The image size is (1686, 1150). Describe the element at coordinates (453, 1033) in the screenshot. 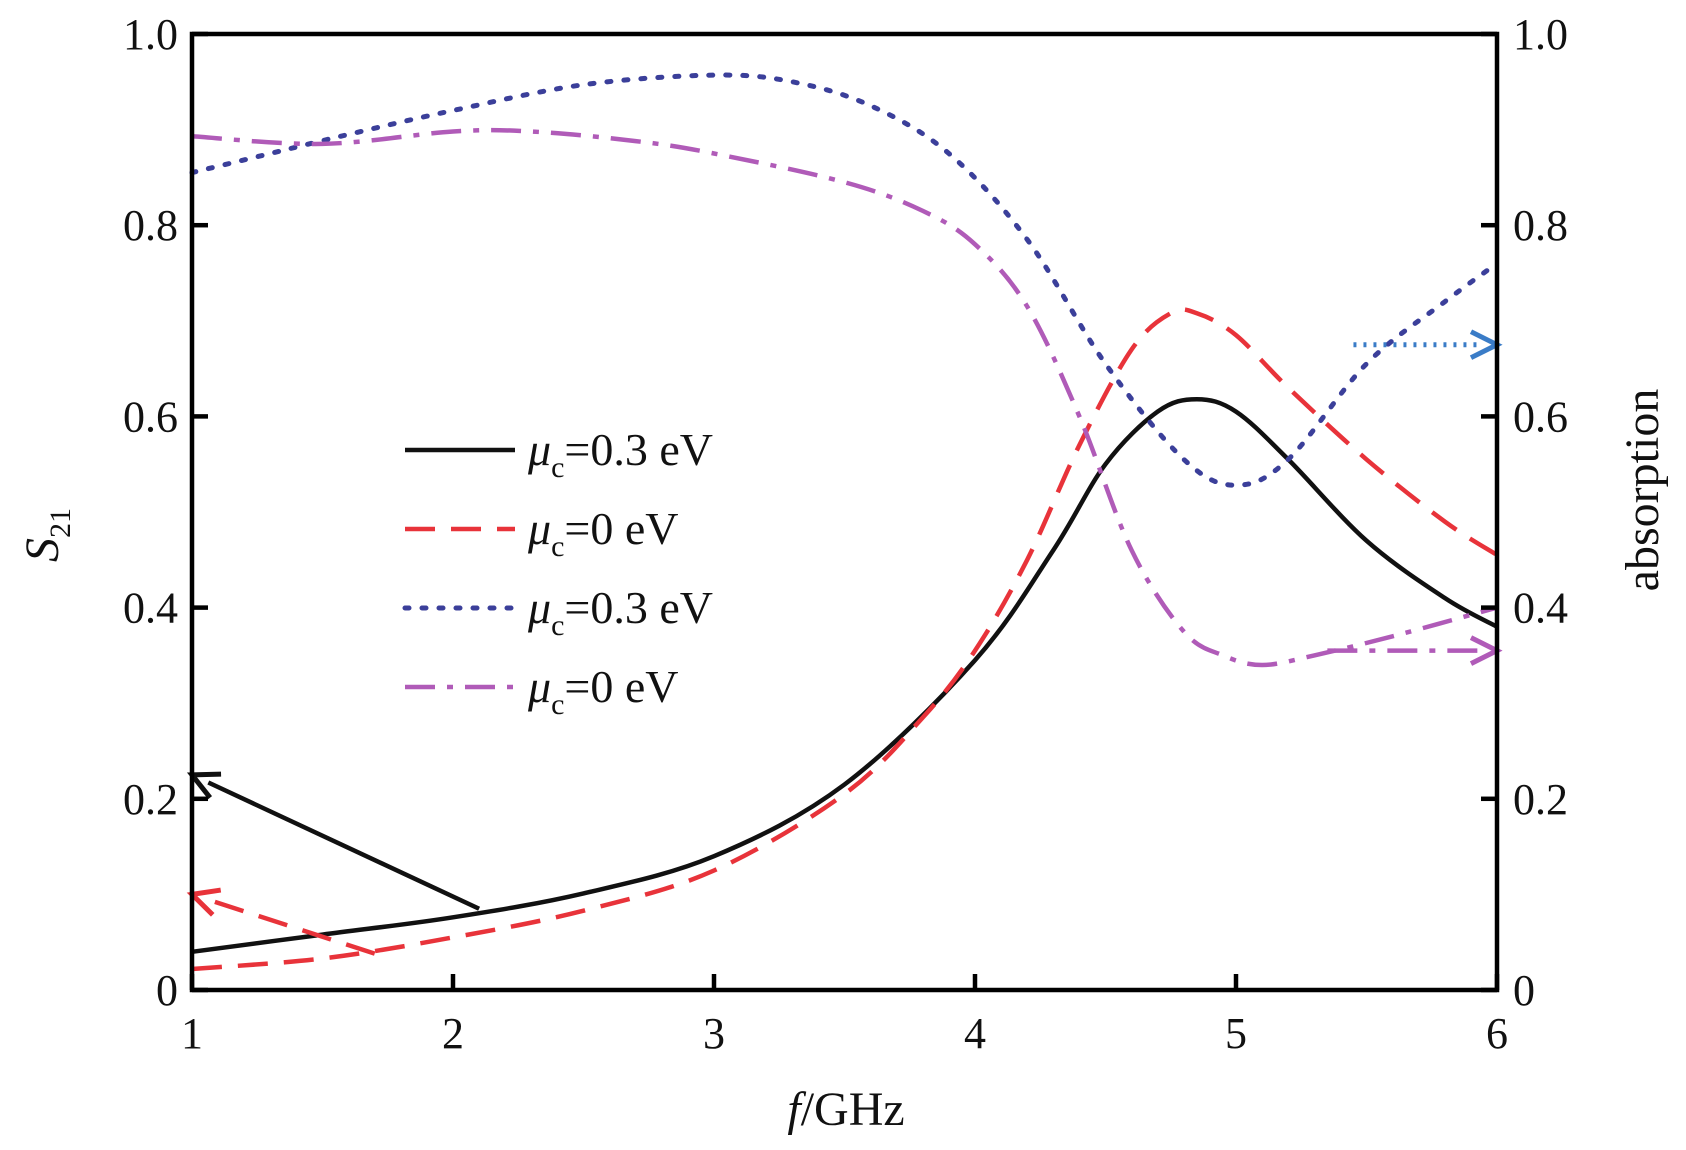

I see `x-tick-label: 2` at that location.